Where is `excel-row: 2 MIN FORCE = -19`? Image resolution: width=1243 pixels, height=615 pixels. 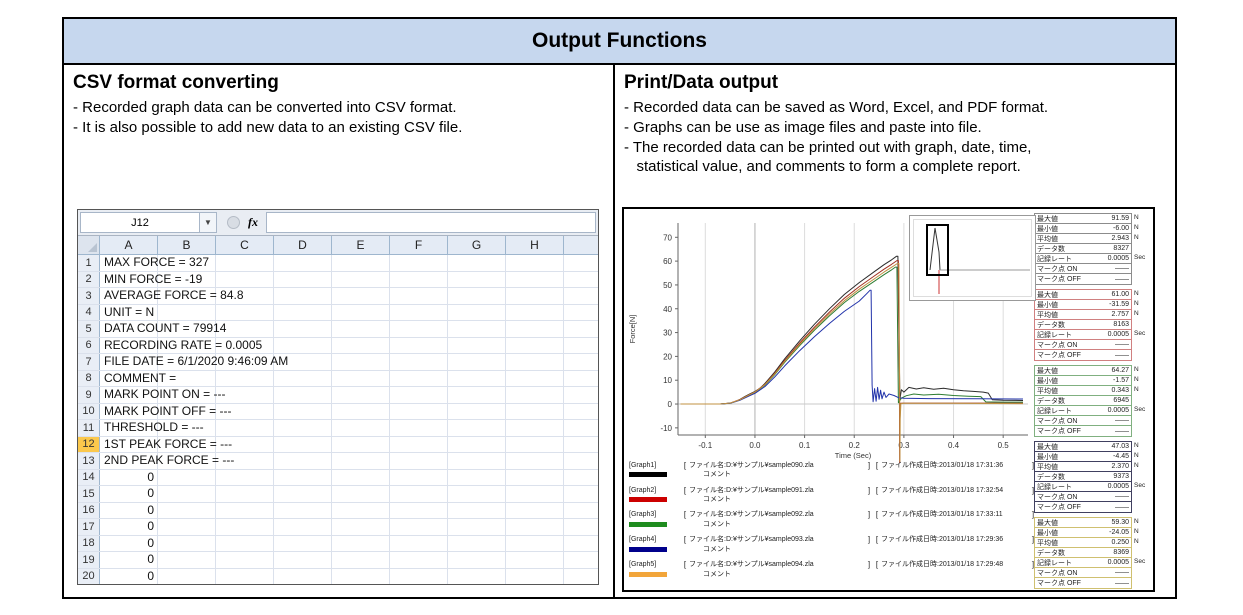 excel-row: 2 MIN FORCE = -19 is located at coordinates (338, 279).